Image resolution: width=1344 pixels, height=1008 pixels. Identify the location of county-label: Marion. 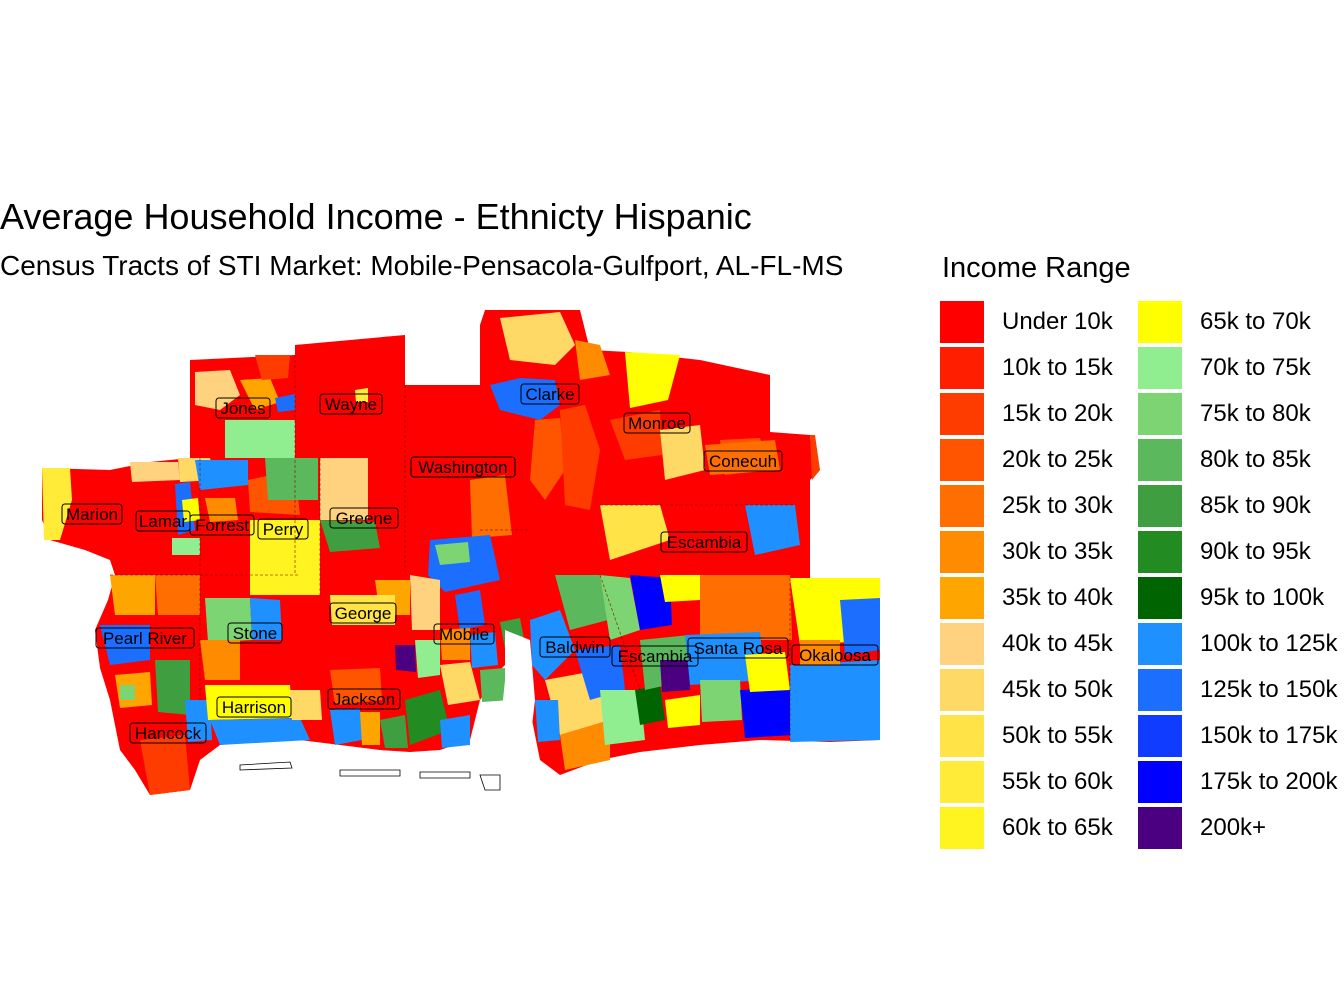
(92, 514).